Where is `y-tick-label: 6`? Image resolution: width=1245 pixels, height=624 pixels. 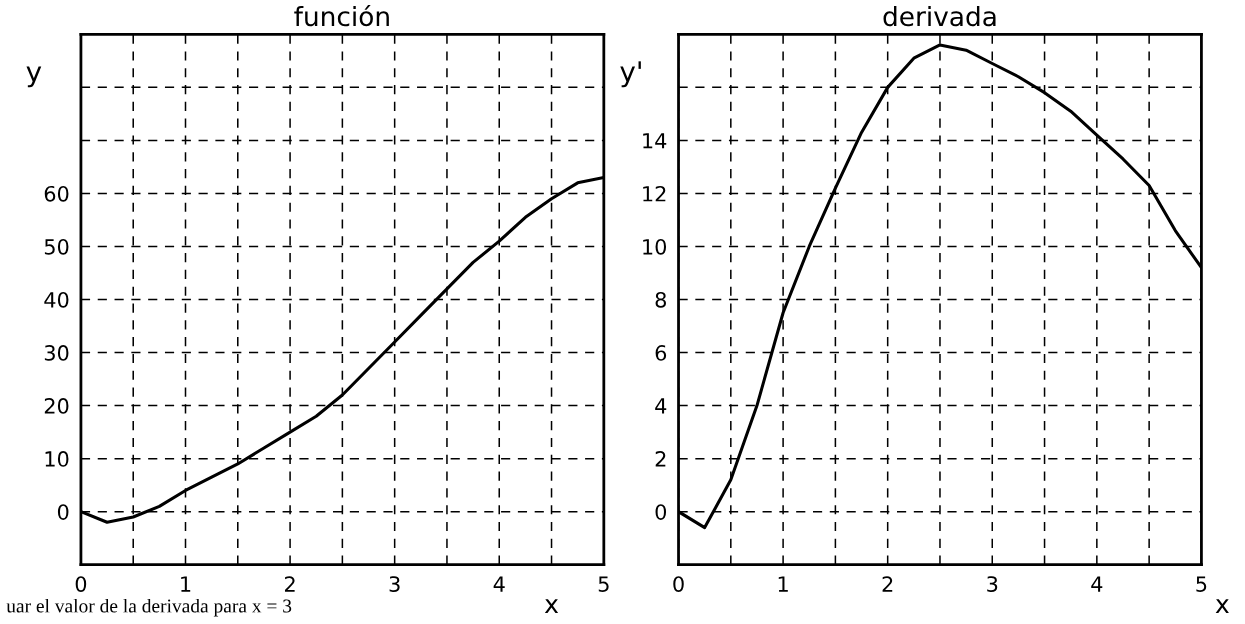 y-tick-label: 6 is located at coordinates (661, 353).